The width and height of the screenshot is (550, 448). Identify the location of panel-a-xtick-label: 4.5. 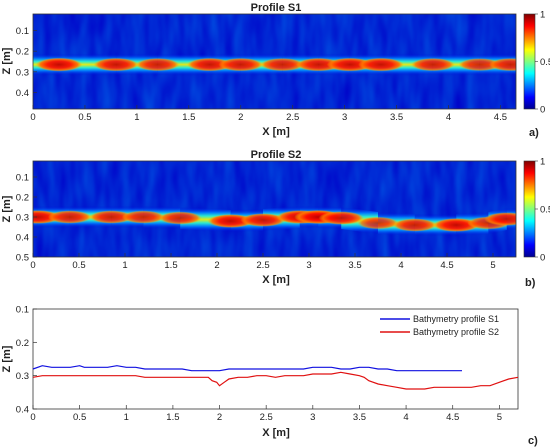
(500, 117).